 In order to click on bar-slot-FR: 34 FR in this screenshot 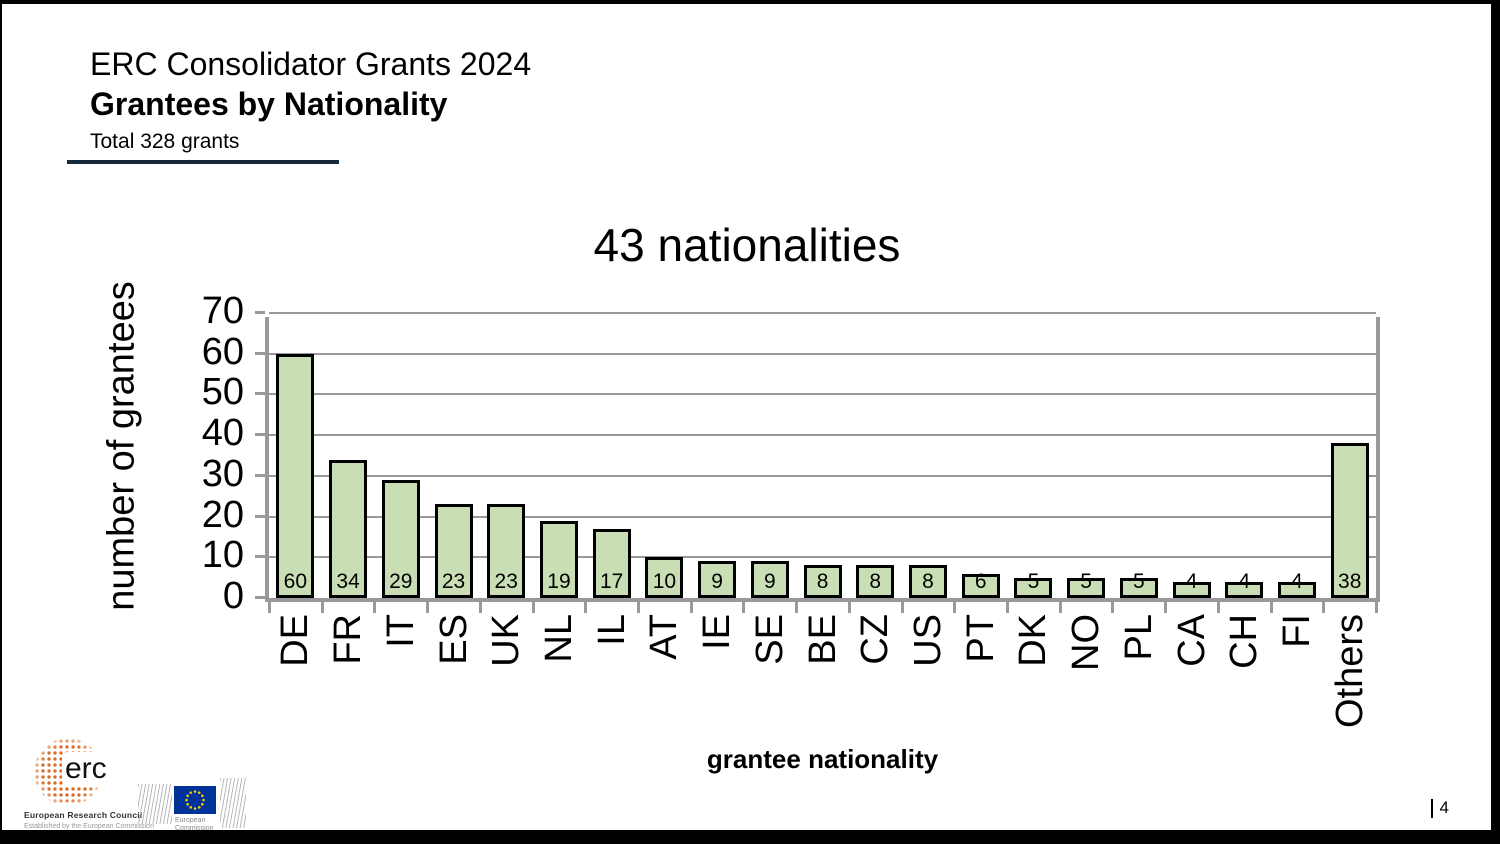, I will do `click(348, 491)`.